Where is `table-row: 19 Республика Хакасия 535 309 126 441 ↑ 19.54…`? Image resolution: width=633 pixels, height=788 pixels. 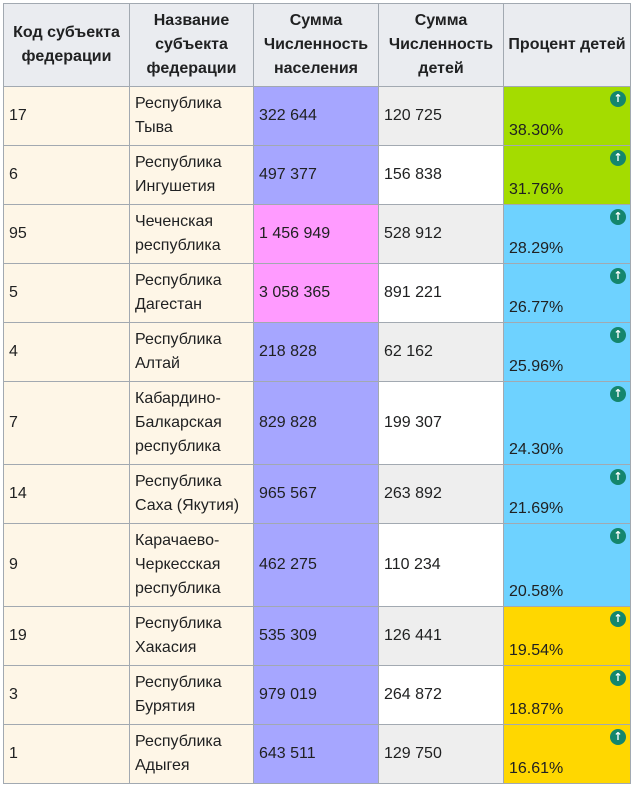
table-row: 19 Республика Хакасия 535 309 126 441 ↑ 19.54… is located at coordinates (317, 636).